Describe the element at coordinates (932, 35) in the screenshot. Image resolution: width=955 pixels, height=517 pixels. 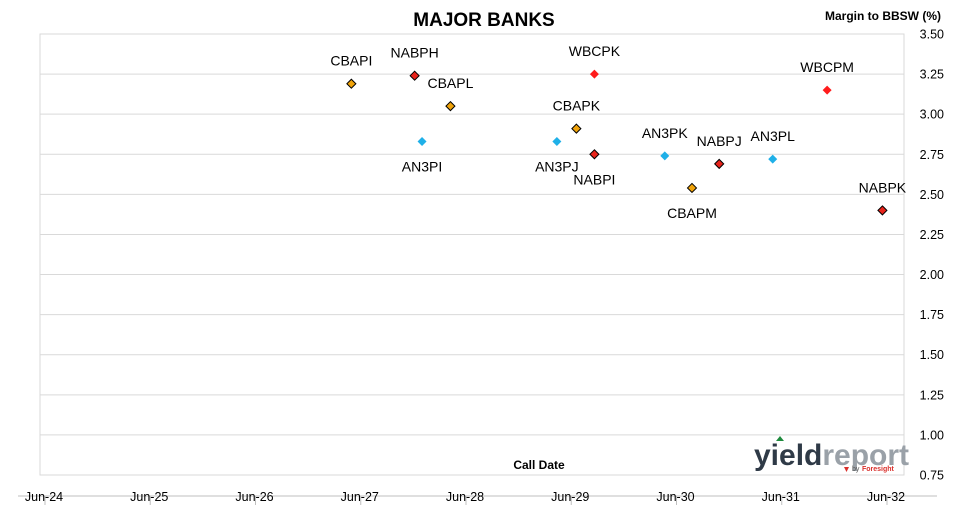
I see `y-tick-label: 3.50` at that location.